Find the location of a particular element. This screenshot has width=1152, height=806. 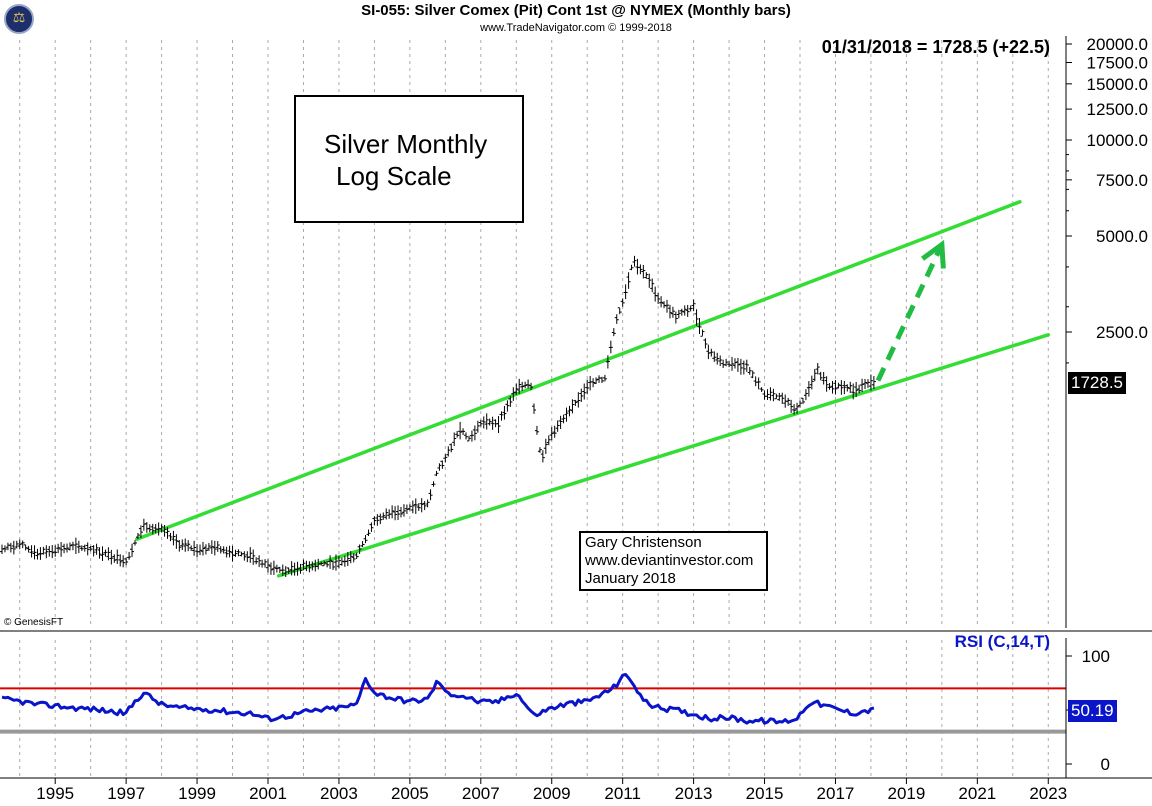

x-tick-label: 1997 is located at coordinates (126, 793).